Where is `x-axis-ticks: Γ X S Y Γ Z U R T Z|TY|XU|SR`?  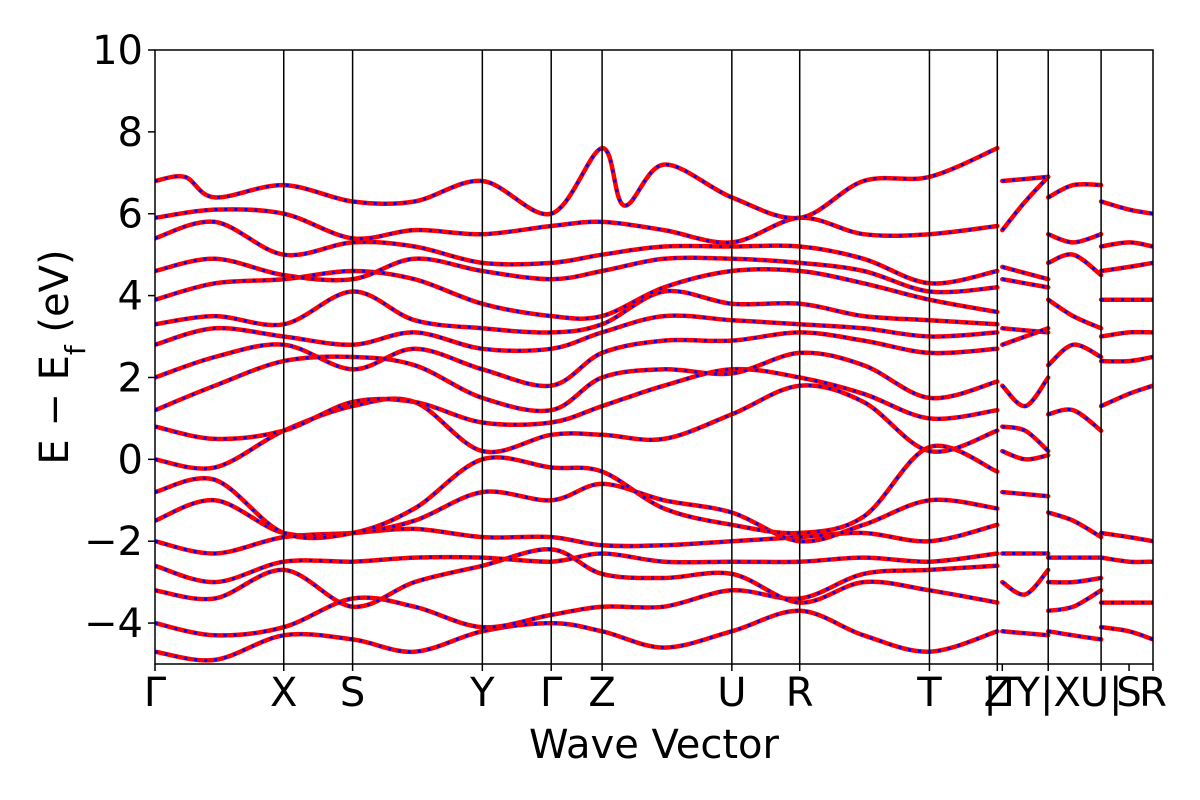
x-axis-ticks: Γ X S Y Γ Z U R T Z|TY|XU|SR is located at coordinates (655, 690).